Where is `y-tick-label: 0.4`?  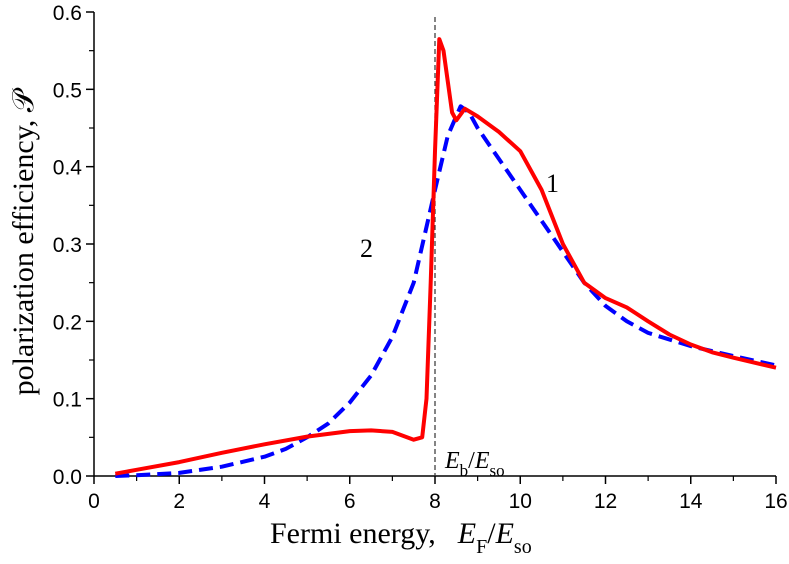
y-tick-label: 0.4 is located at coordinates (68, 168).